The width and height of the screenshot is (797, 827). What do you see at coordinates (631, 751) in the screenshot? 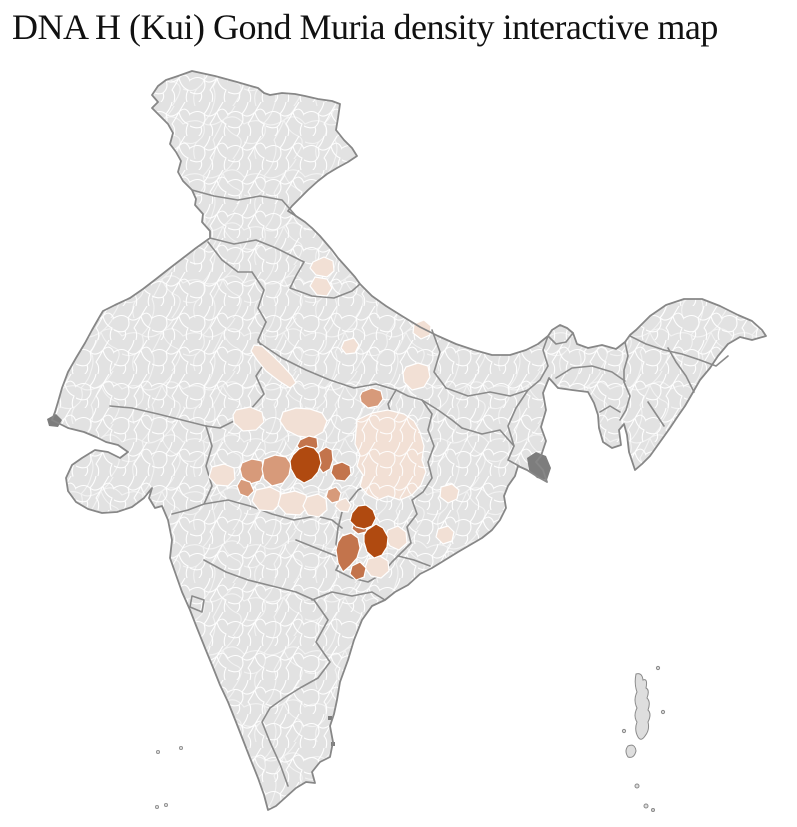
I see `andaman-south-island` at bounding box center [631, 751].